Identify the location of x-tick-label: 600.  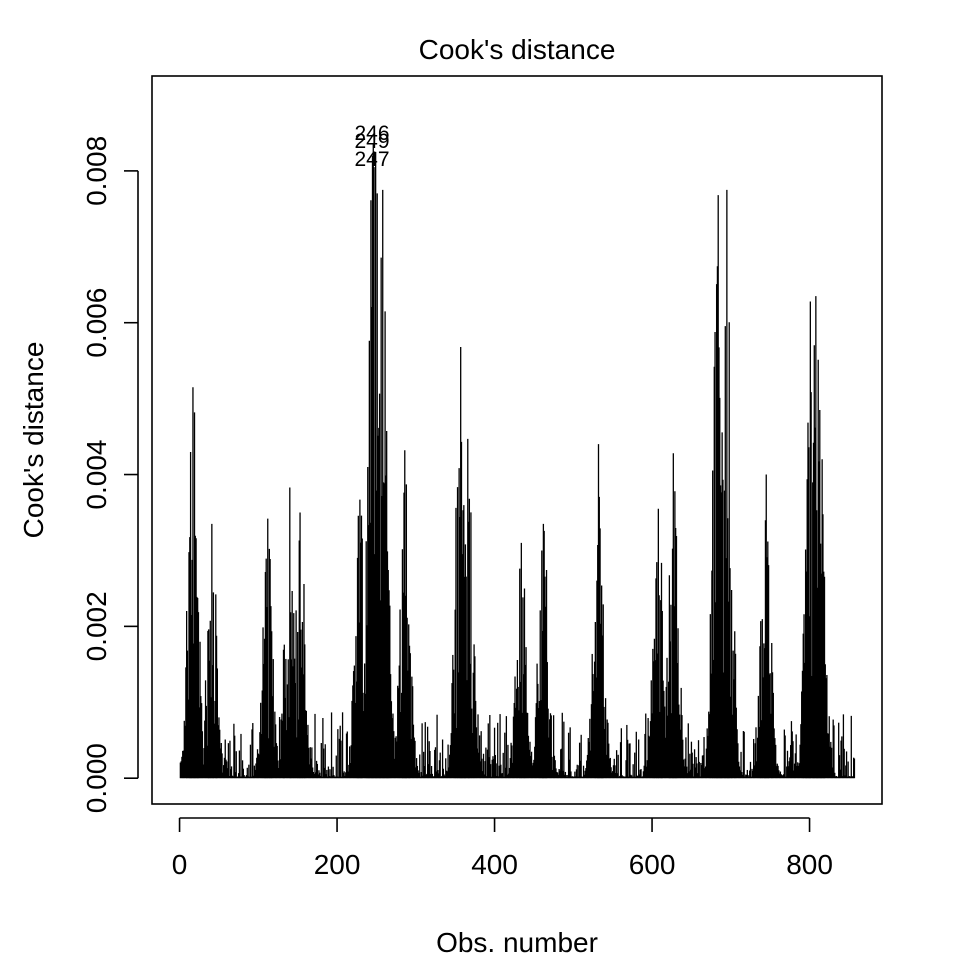
(652, 864).